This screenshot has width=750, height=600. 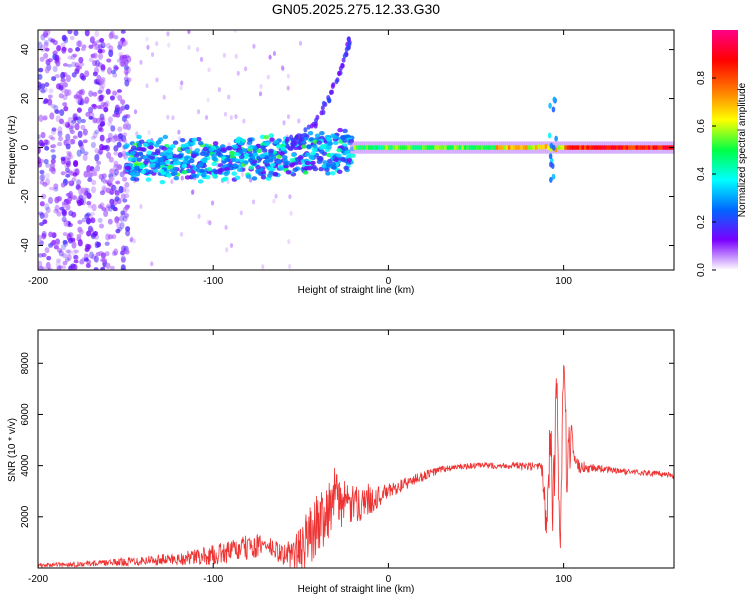 What do you see at coordinates (25, 245) in the screenshot?
I see `y-tick-label: -40` at bounding box center [25, 245].